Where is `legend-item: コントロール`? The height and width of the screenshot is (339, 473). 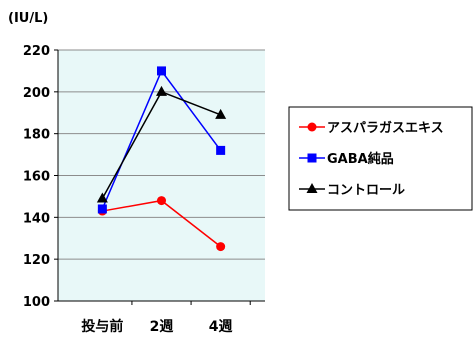
legend-item: コントロール is located at coordinates (352, 190).